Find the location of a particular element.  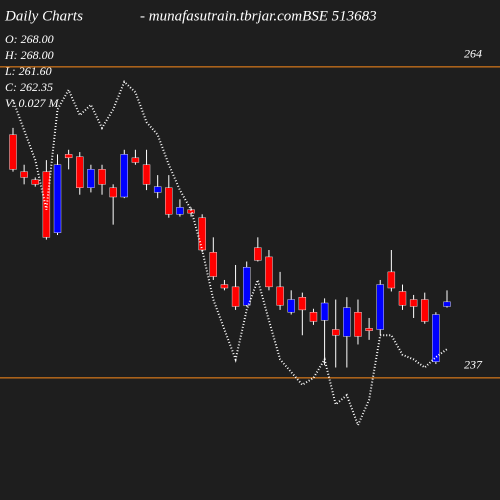

info-close: C: 262.35 is located at coordinates (29, 87).